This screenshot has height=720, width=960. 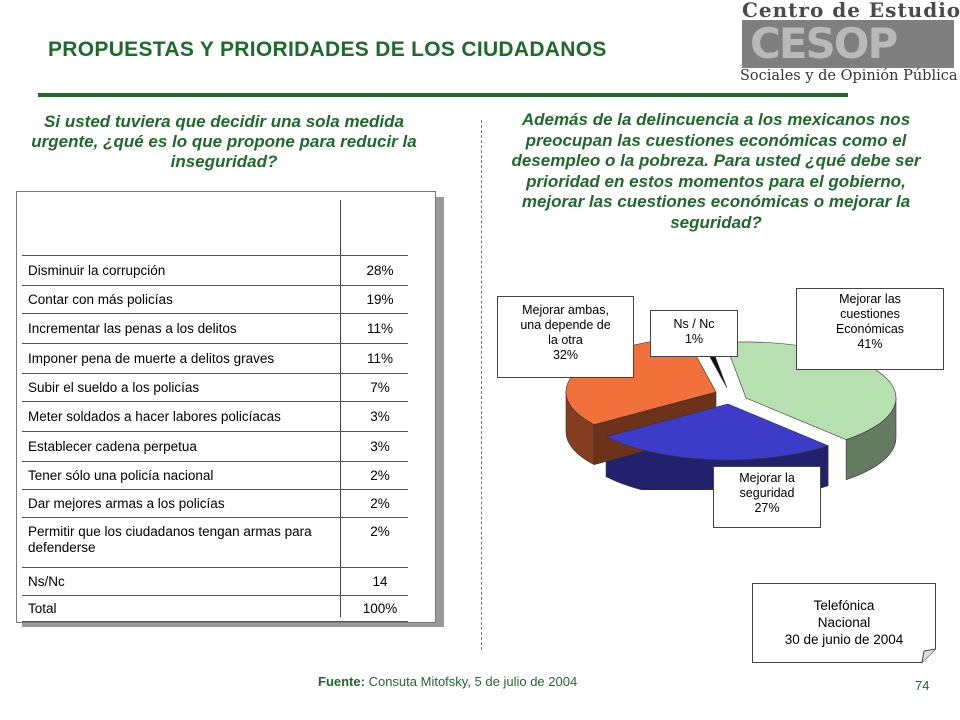 I want to click on logo-band, so click(x=848, y=44).